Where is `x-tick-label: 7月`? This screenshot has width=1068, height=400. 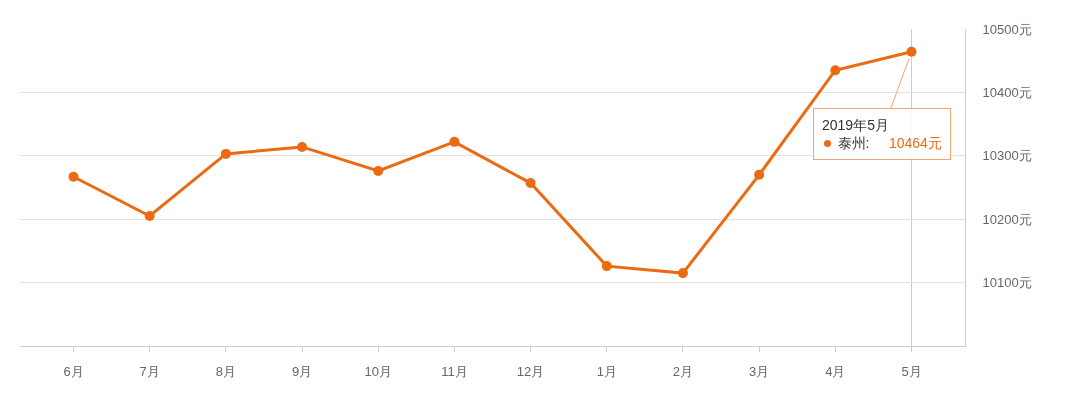
x-tick-label: 7月 is located at coordinates (149, 371).